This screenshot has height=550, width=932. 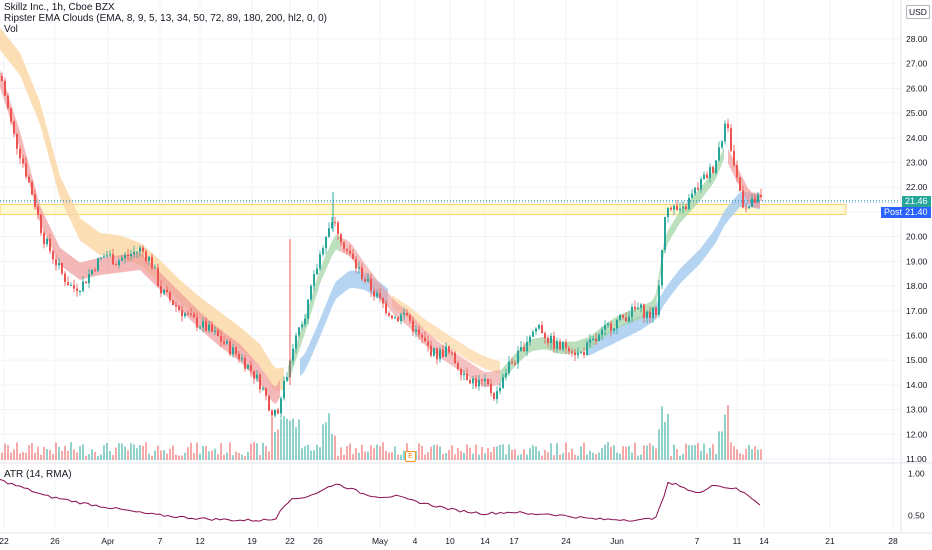 I want to click on price-tick-label: 28.00, so click(x=917, y=39).